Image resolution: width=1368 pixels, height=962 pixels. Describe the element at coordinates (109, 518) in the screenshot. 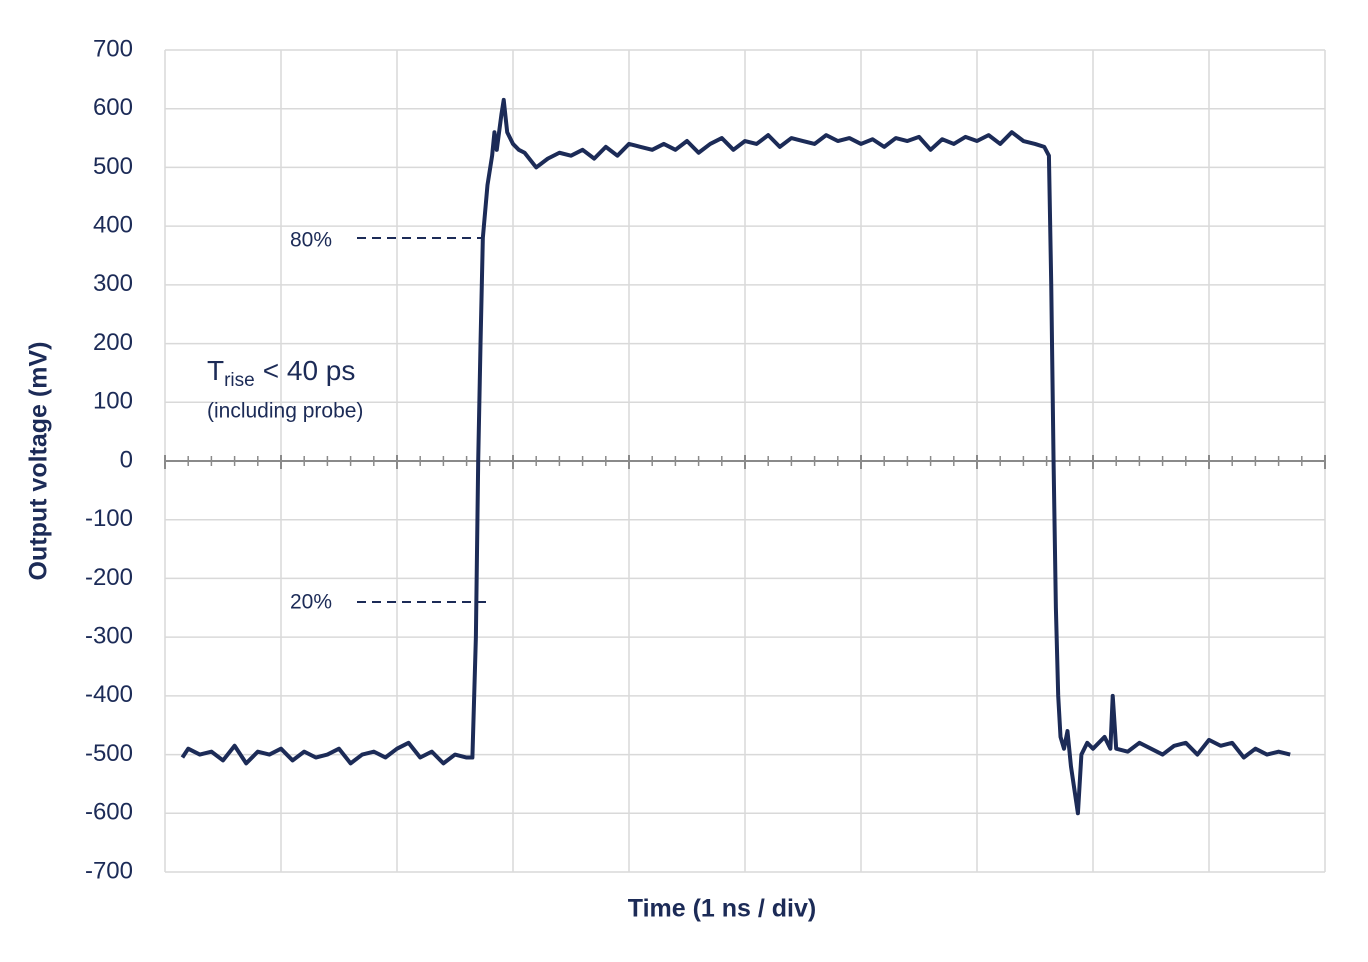

I see `y-tick-label: -100` at that location.